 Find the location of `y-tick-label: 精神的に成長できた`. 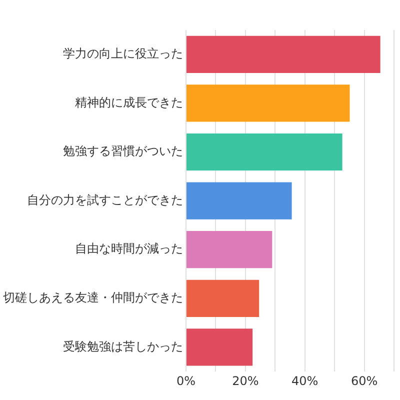

y-tick-label: 精神的に成長できた is located at coordinates (129, 102).